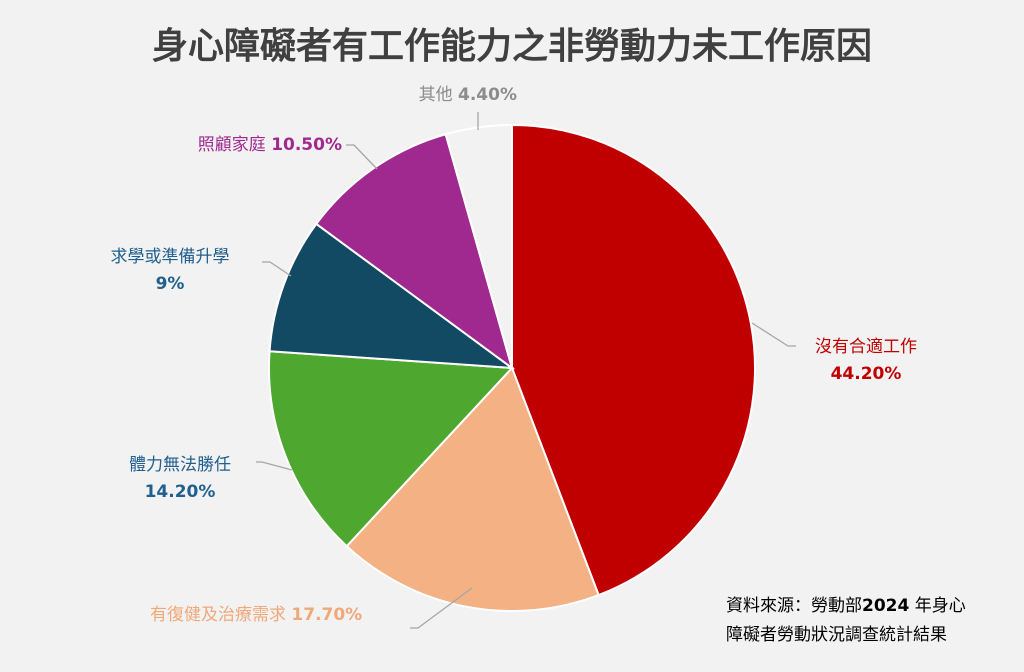  What do you see at coordinates (866, 360) in the screenshot?
I see `slice-label: 沒有合適工作 44.20%` at bounding box center [866, 360].